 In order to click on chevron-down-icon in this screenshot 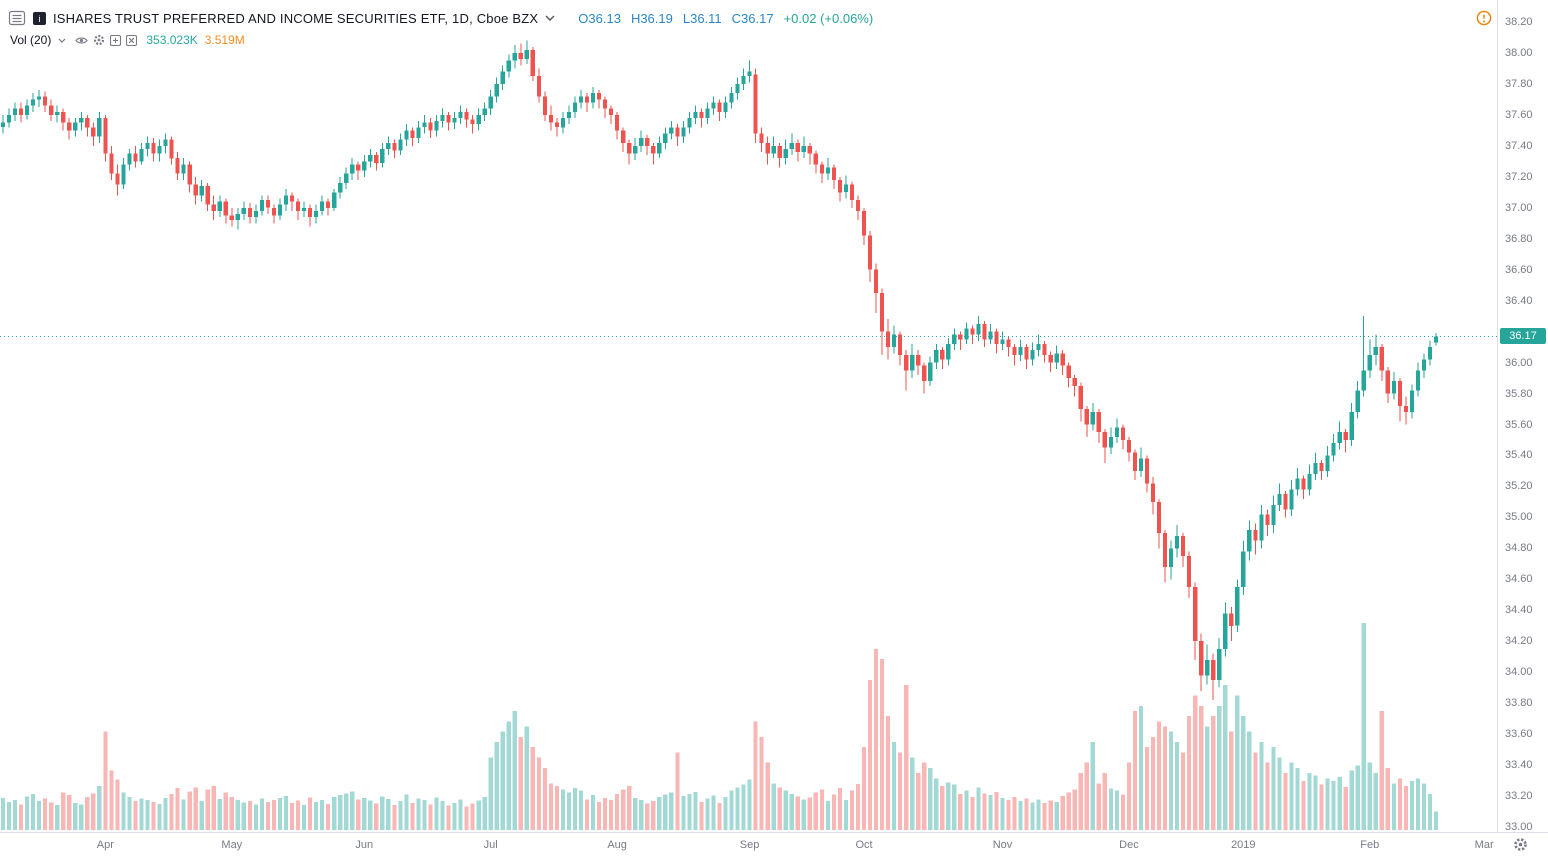, I will do `click(550, 18)`.